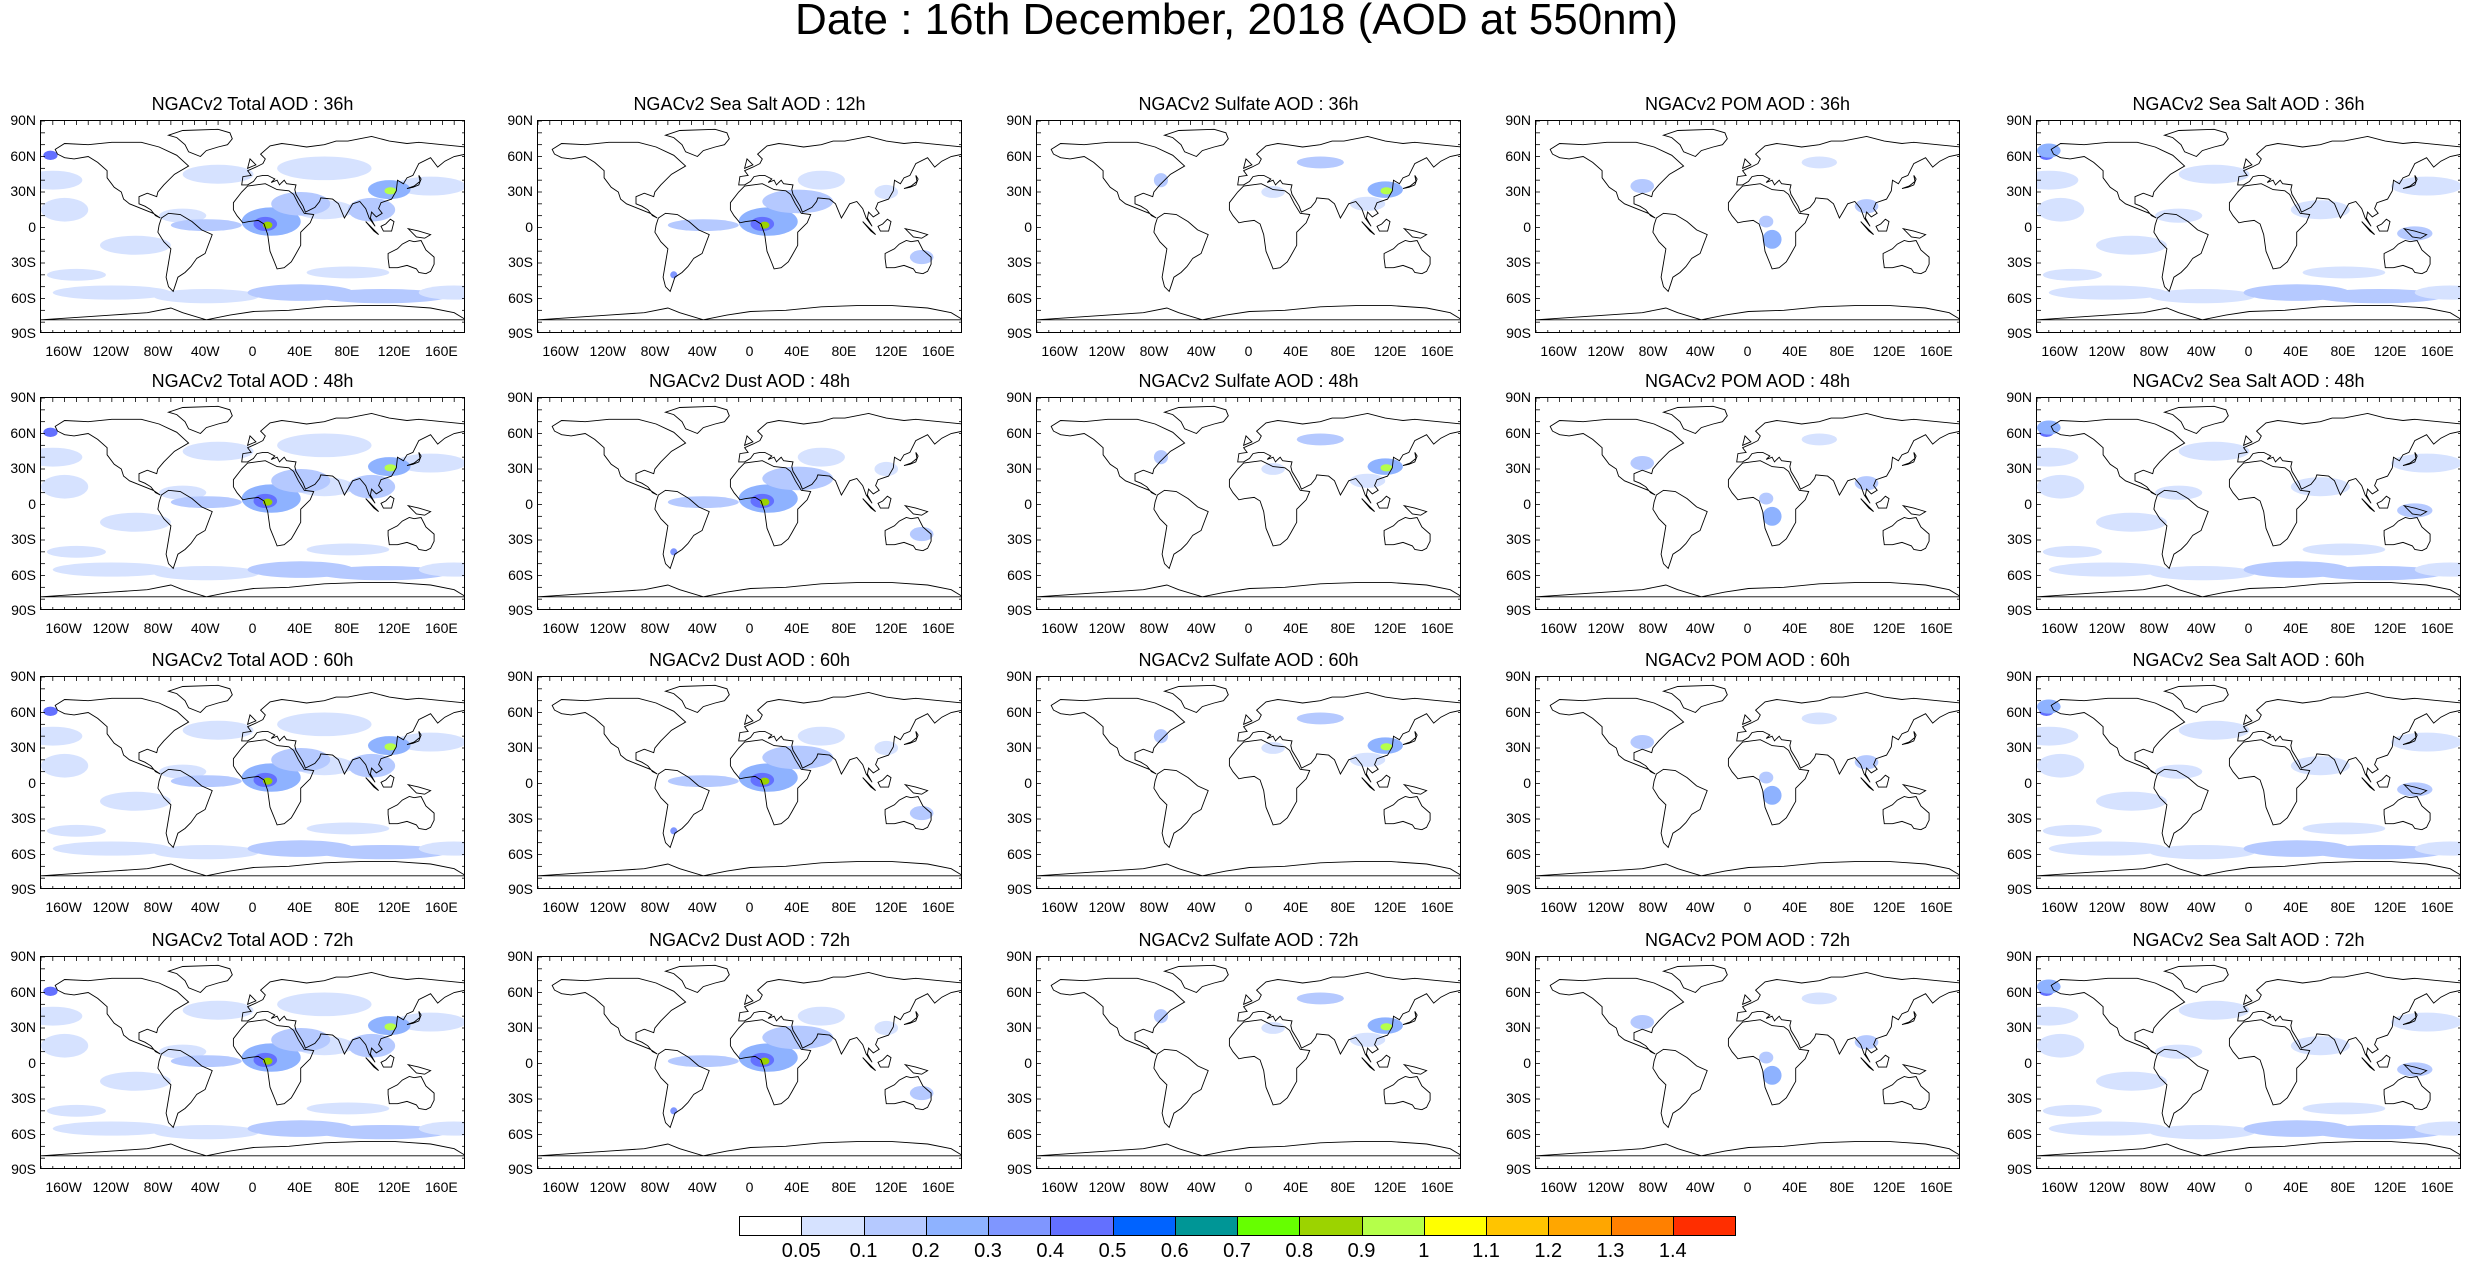  Describe the element at coordinates (1112, 1251) in the screenshot. I see `colorbar-label: 0.5` at that location.